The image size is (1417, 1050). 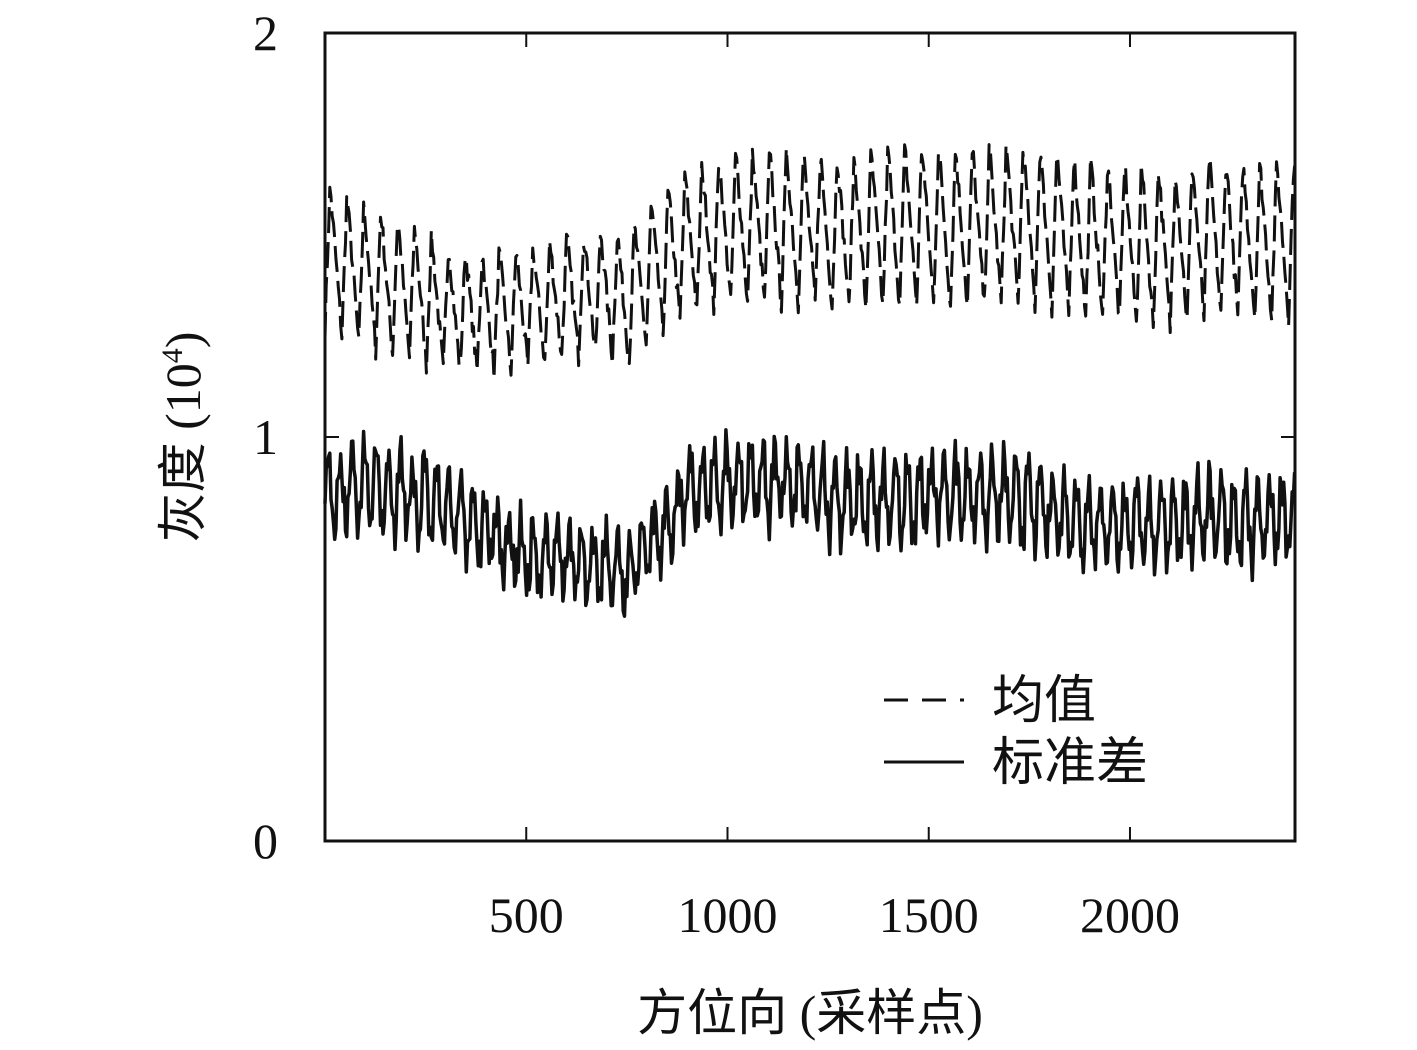 I want to click on y-tick-label: 2, so click(x=265, y=33).